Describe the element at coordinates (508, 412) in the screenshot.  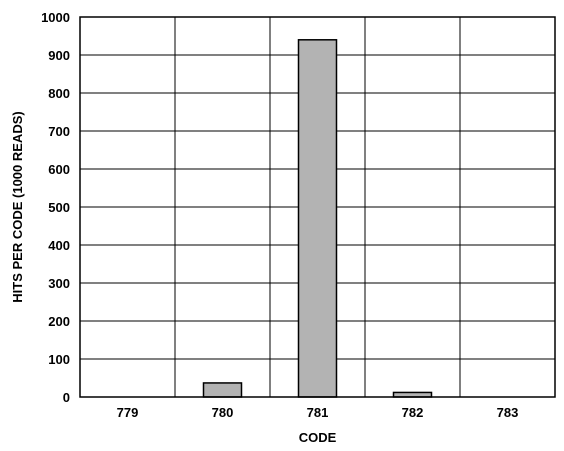
I see `x-tick-label: 783` at that location.